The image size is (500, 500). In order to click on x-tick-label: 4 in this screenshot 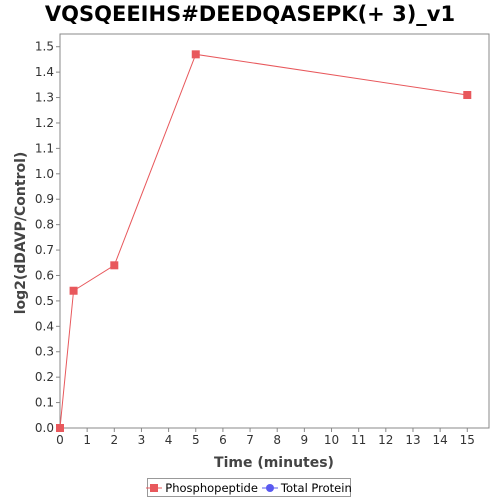, I will do `click(169, 440)`.